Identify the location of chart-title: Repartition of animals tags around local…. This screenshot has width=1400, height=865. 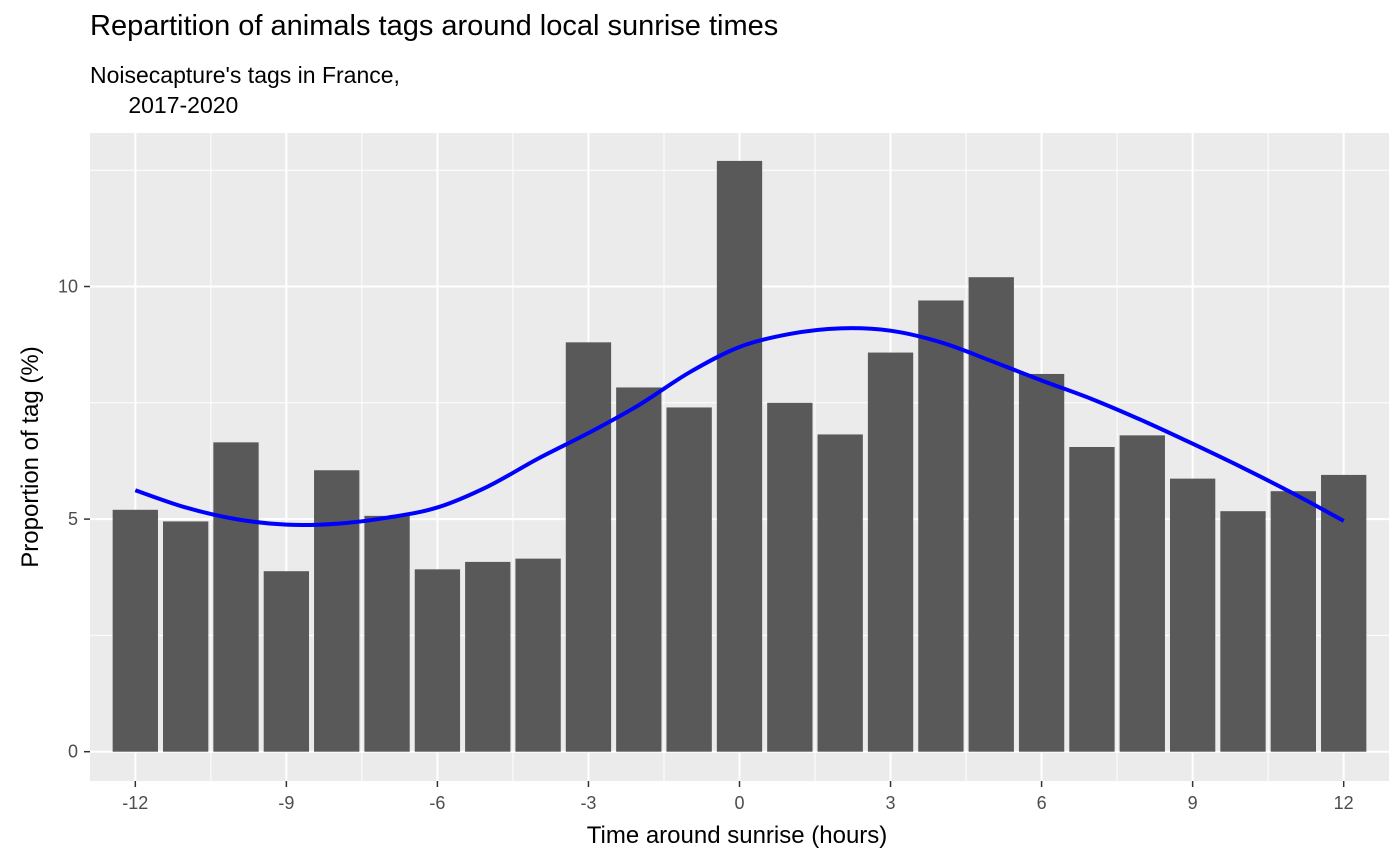
(434, 26).